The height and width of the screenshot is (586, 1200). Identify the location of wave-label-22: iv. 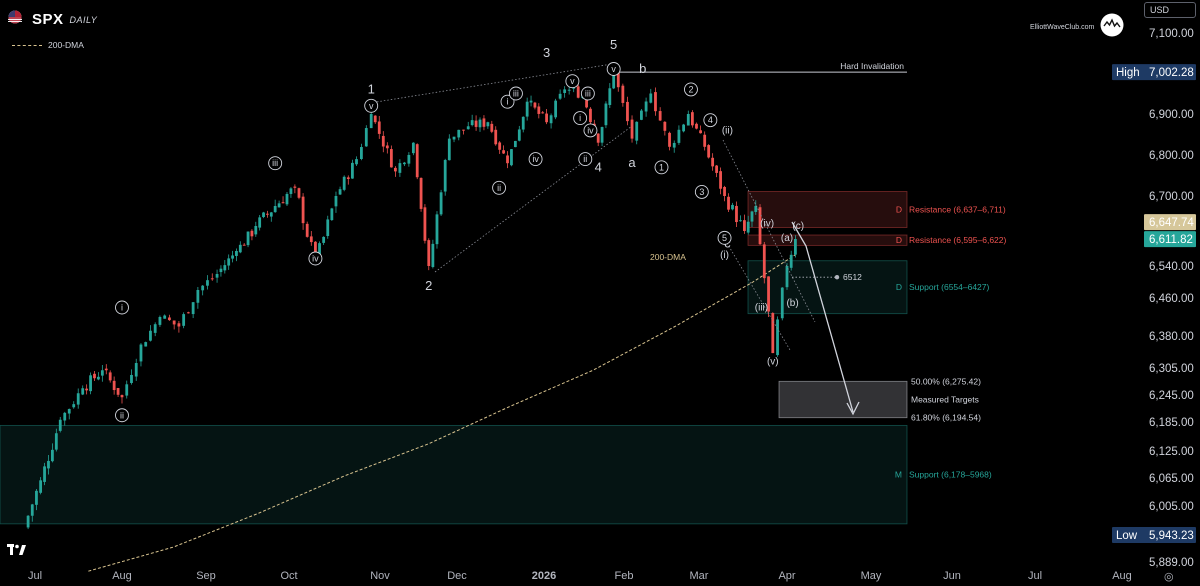
(590, 130).